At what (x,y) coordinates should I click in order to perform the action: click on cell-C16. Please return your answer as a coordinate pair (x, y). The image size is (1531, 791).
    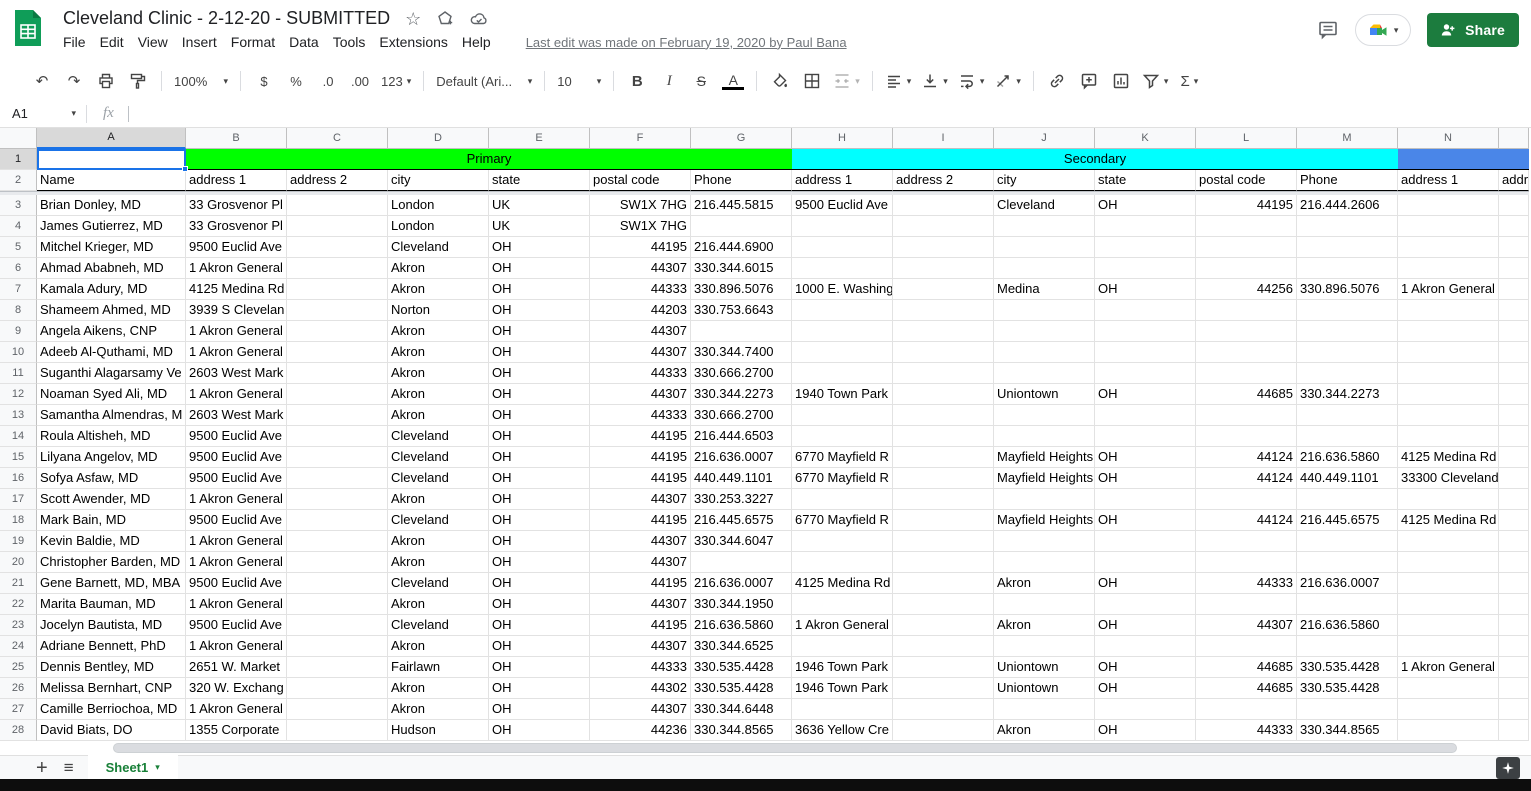
    Looking at the image, I should click on (337, 478).